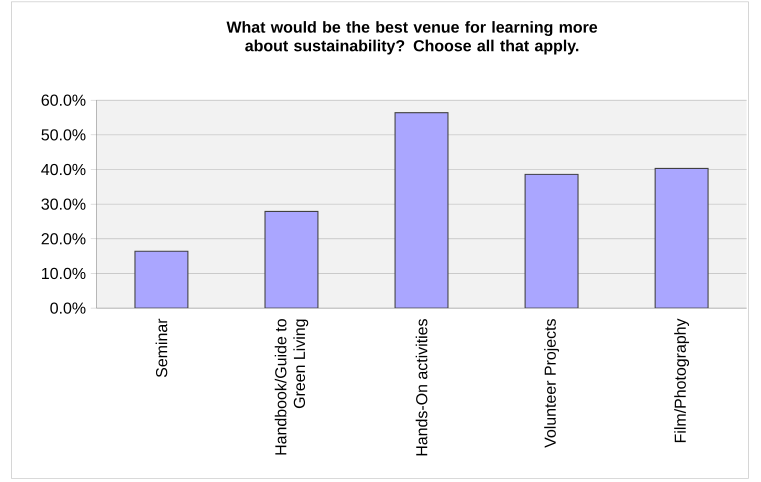 Image resolution: width=761 pixels, height=482 pixels. What do you see at coordinates (64, 238) in the screenshot?
I see `y-tick-label: 20.0%` at bounding box center [64, 238].